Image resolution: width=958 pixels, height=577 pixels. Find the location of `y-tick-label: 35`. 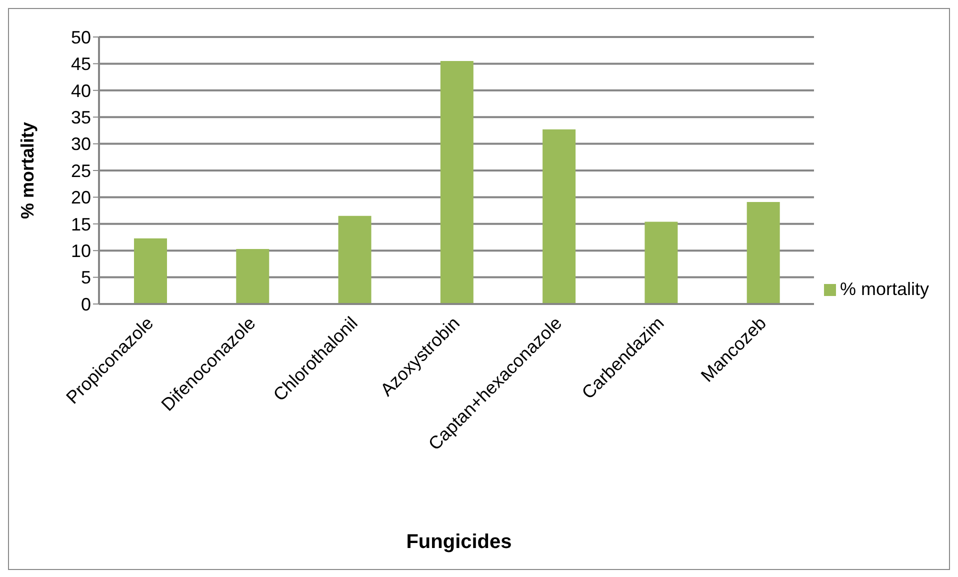

y-tick-label: 35 is located at coordinates (80, 117).